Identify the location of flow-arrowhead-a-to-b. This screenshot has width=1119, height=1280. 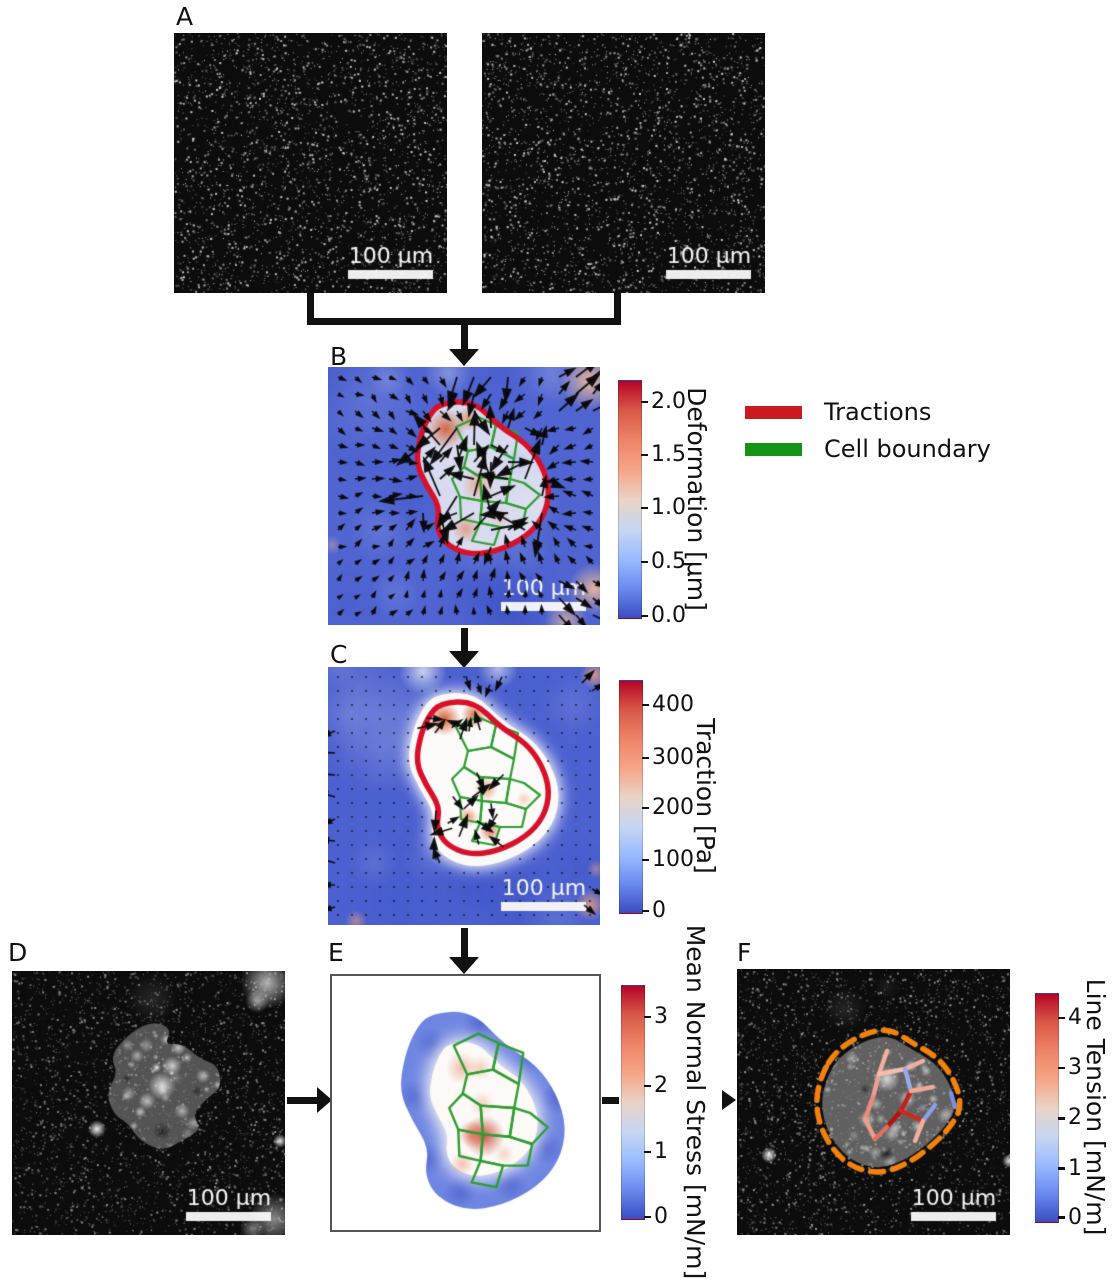
(464, 357).